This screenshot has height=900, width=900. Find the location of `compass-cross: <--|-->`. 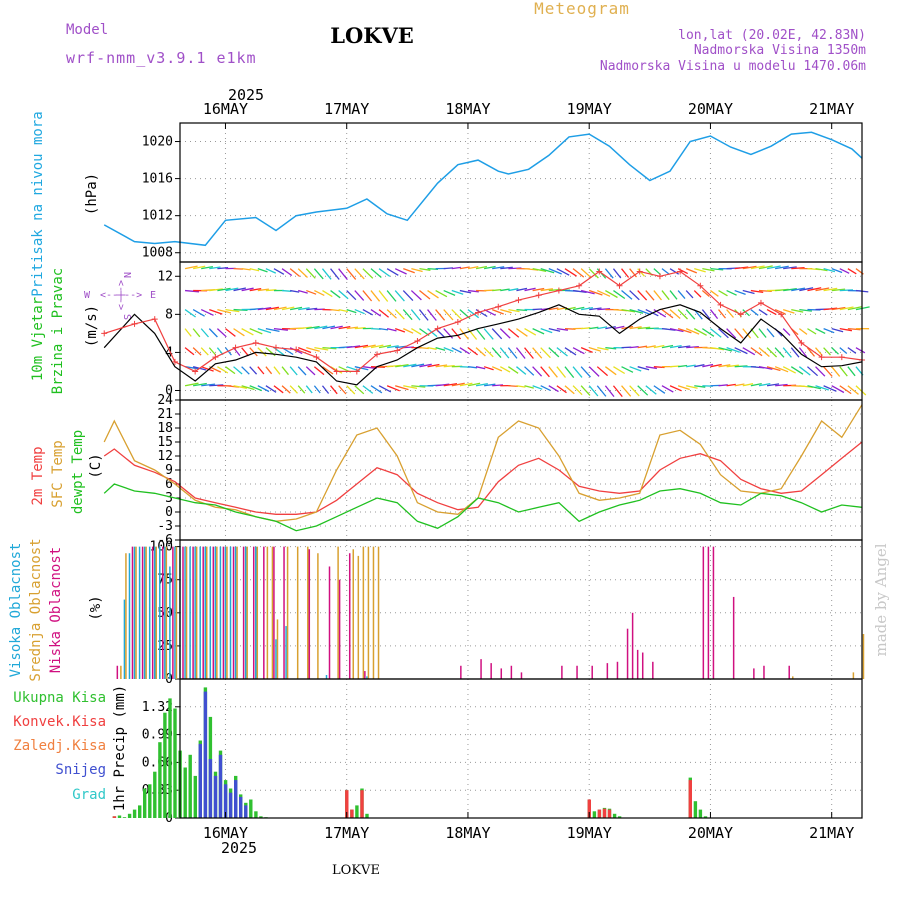

compass-cross: <--|--> is located at coordinates (121, 295).